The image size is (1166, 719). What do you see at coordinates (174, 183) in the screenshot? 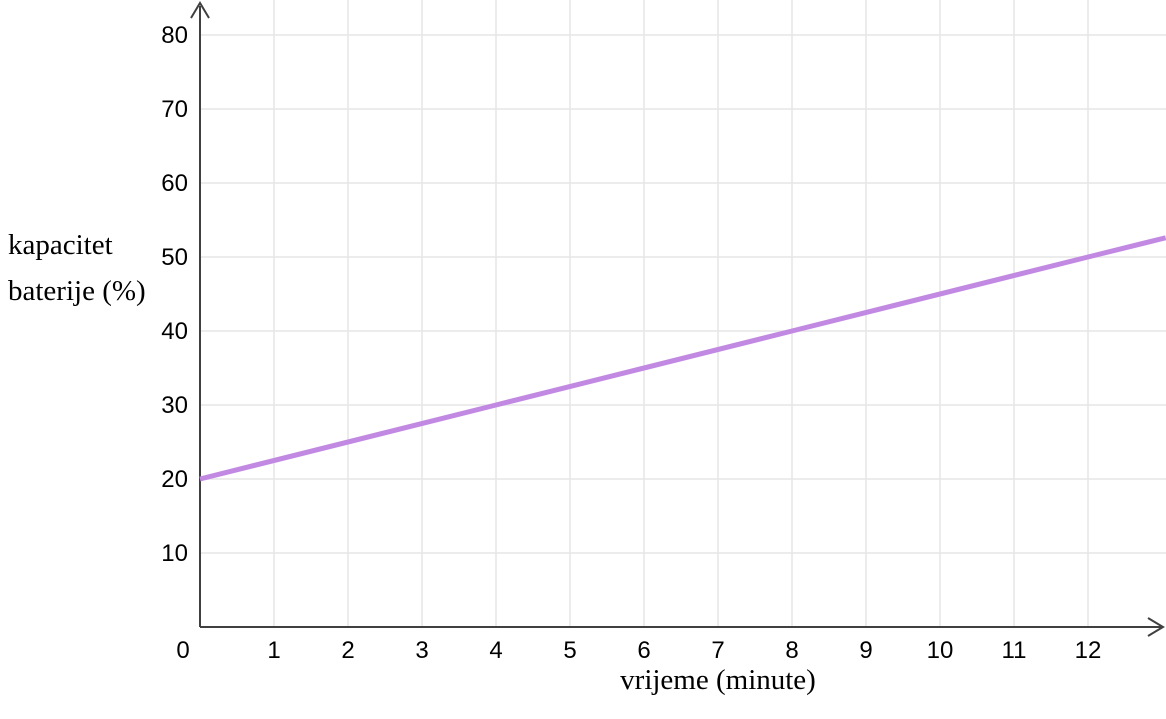
I see `y-tick-label: 60` at bounding box center [174, 183].